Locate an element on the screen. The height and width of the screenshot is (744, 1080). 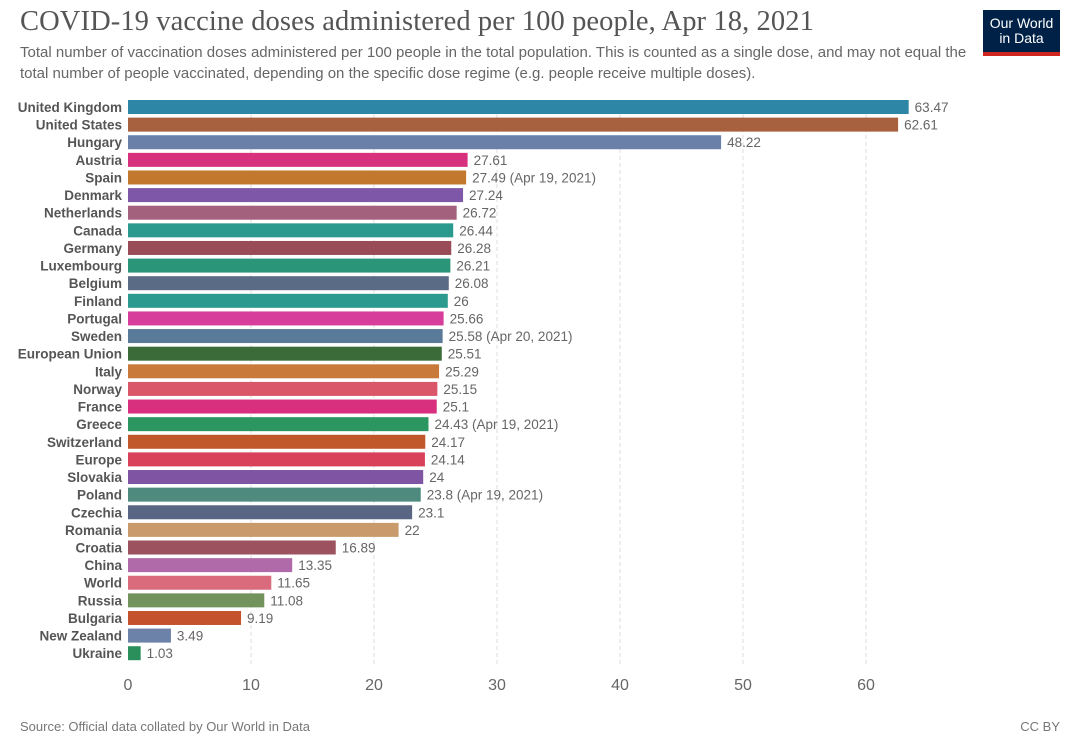
category-label: Russia is located at coordinates (100, 600).